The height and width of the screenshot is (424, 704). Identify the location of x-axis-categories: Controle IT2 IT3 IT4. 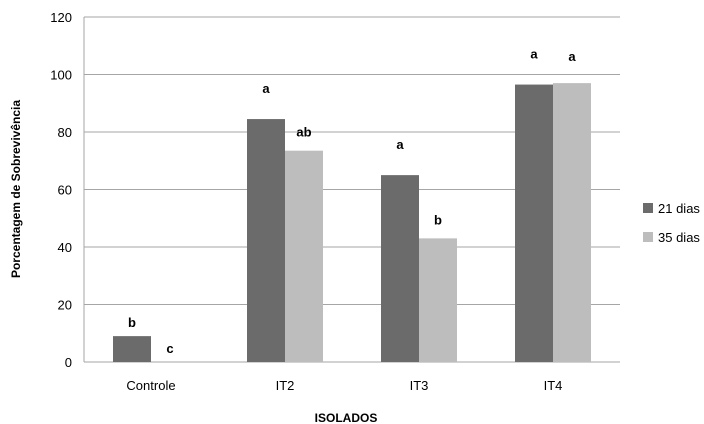
(344, 385).